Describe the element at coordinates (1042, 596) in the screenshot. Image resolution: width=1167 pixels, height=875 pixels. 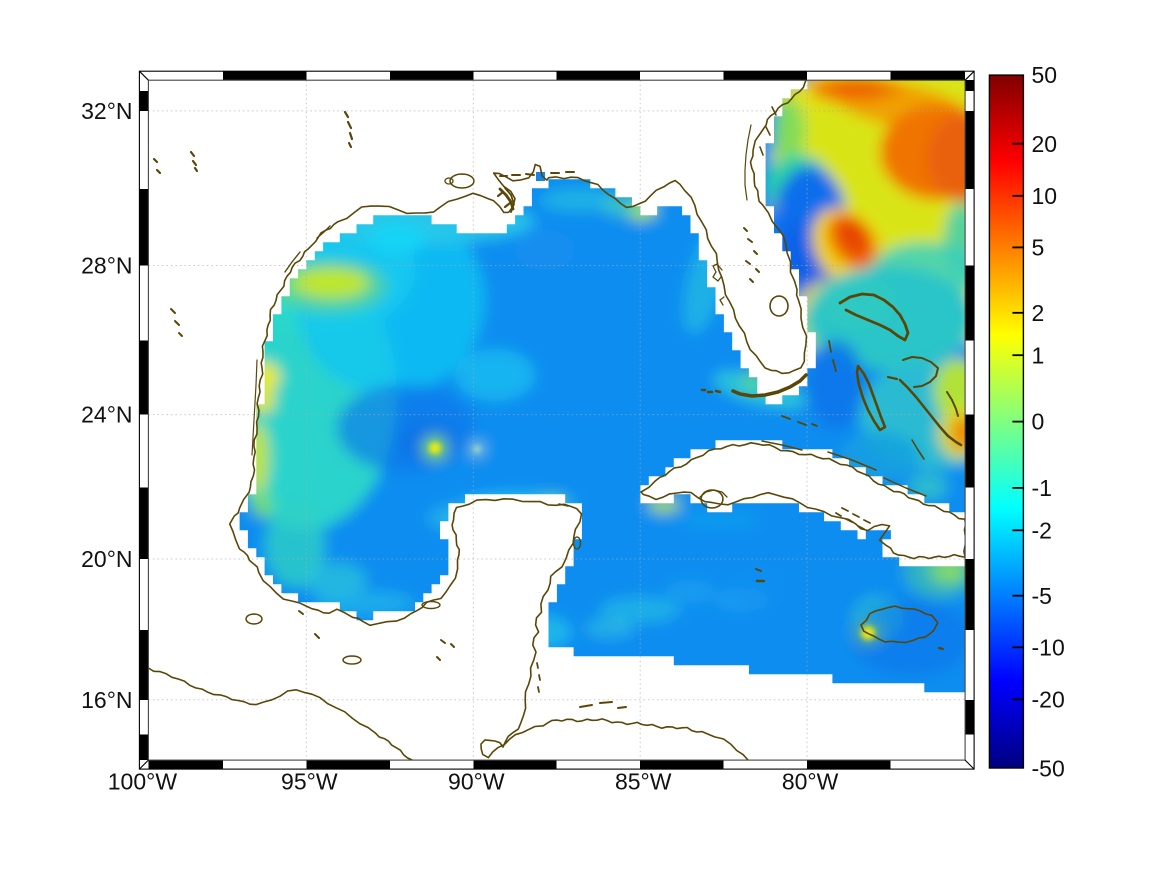
I see `svg-text: -5` at that location.